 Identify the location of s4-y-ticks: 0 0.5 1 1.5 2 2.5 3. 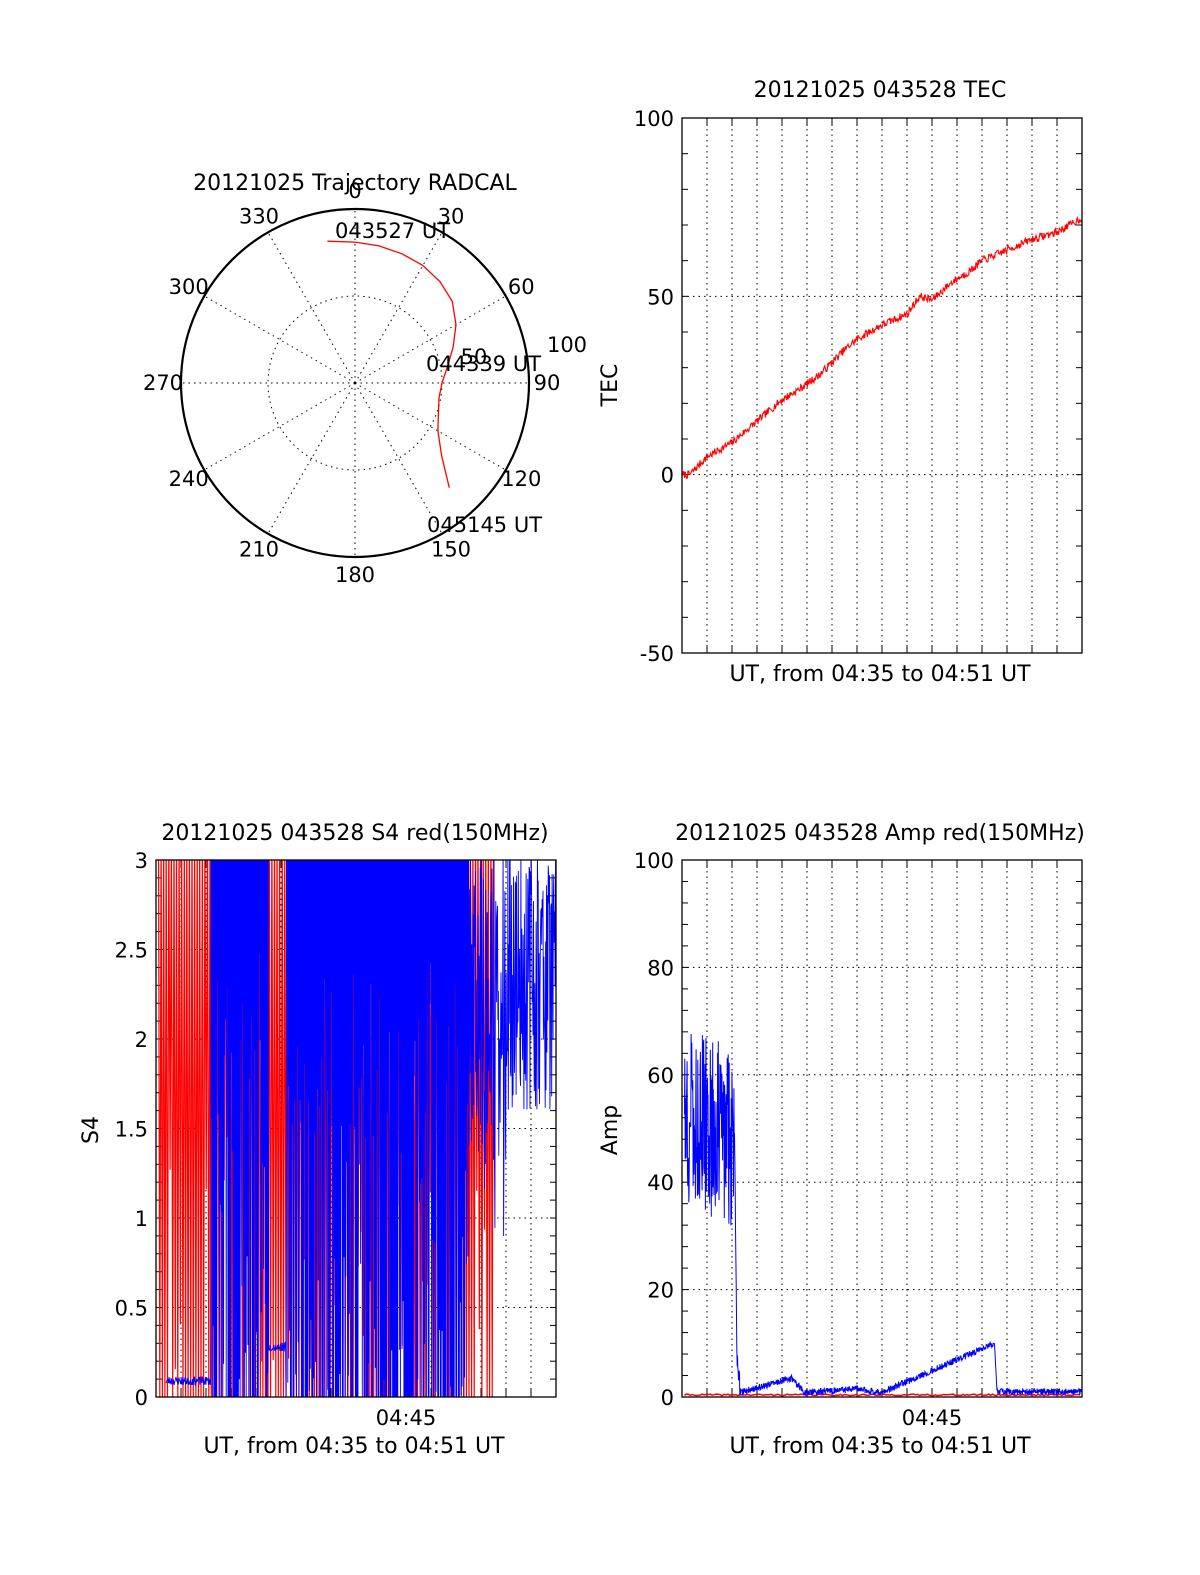
(131, 1129).